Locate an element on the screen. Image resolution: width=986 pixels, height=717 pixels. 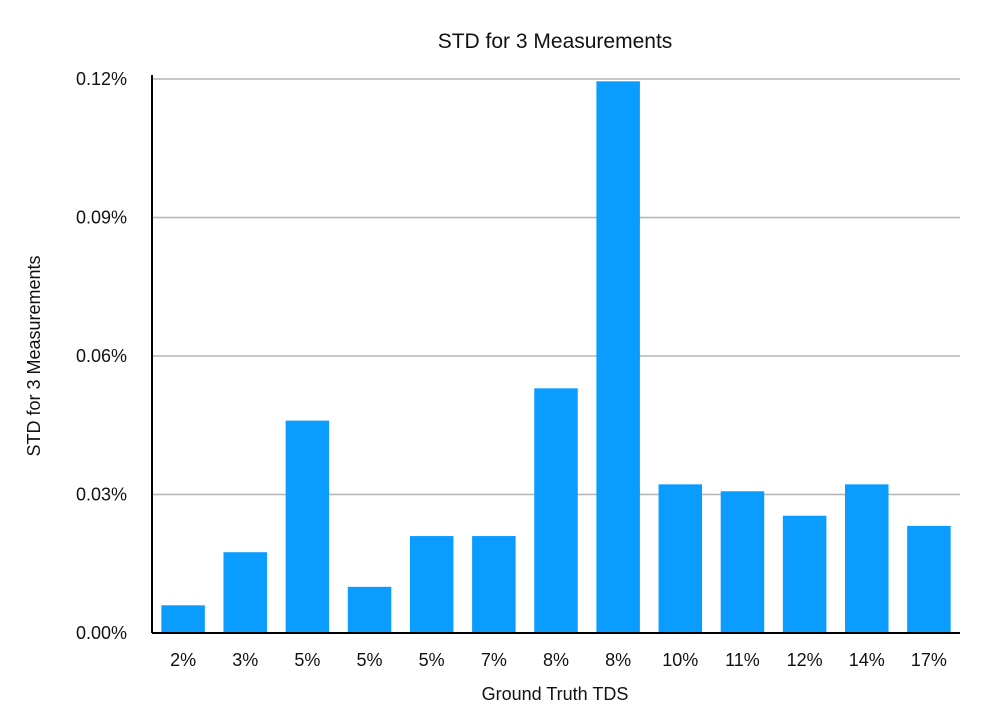
y-tick-label: 0.03% is located at coordinates (101, 495).